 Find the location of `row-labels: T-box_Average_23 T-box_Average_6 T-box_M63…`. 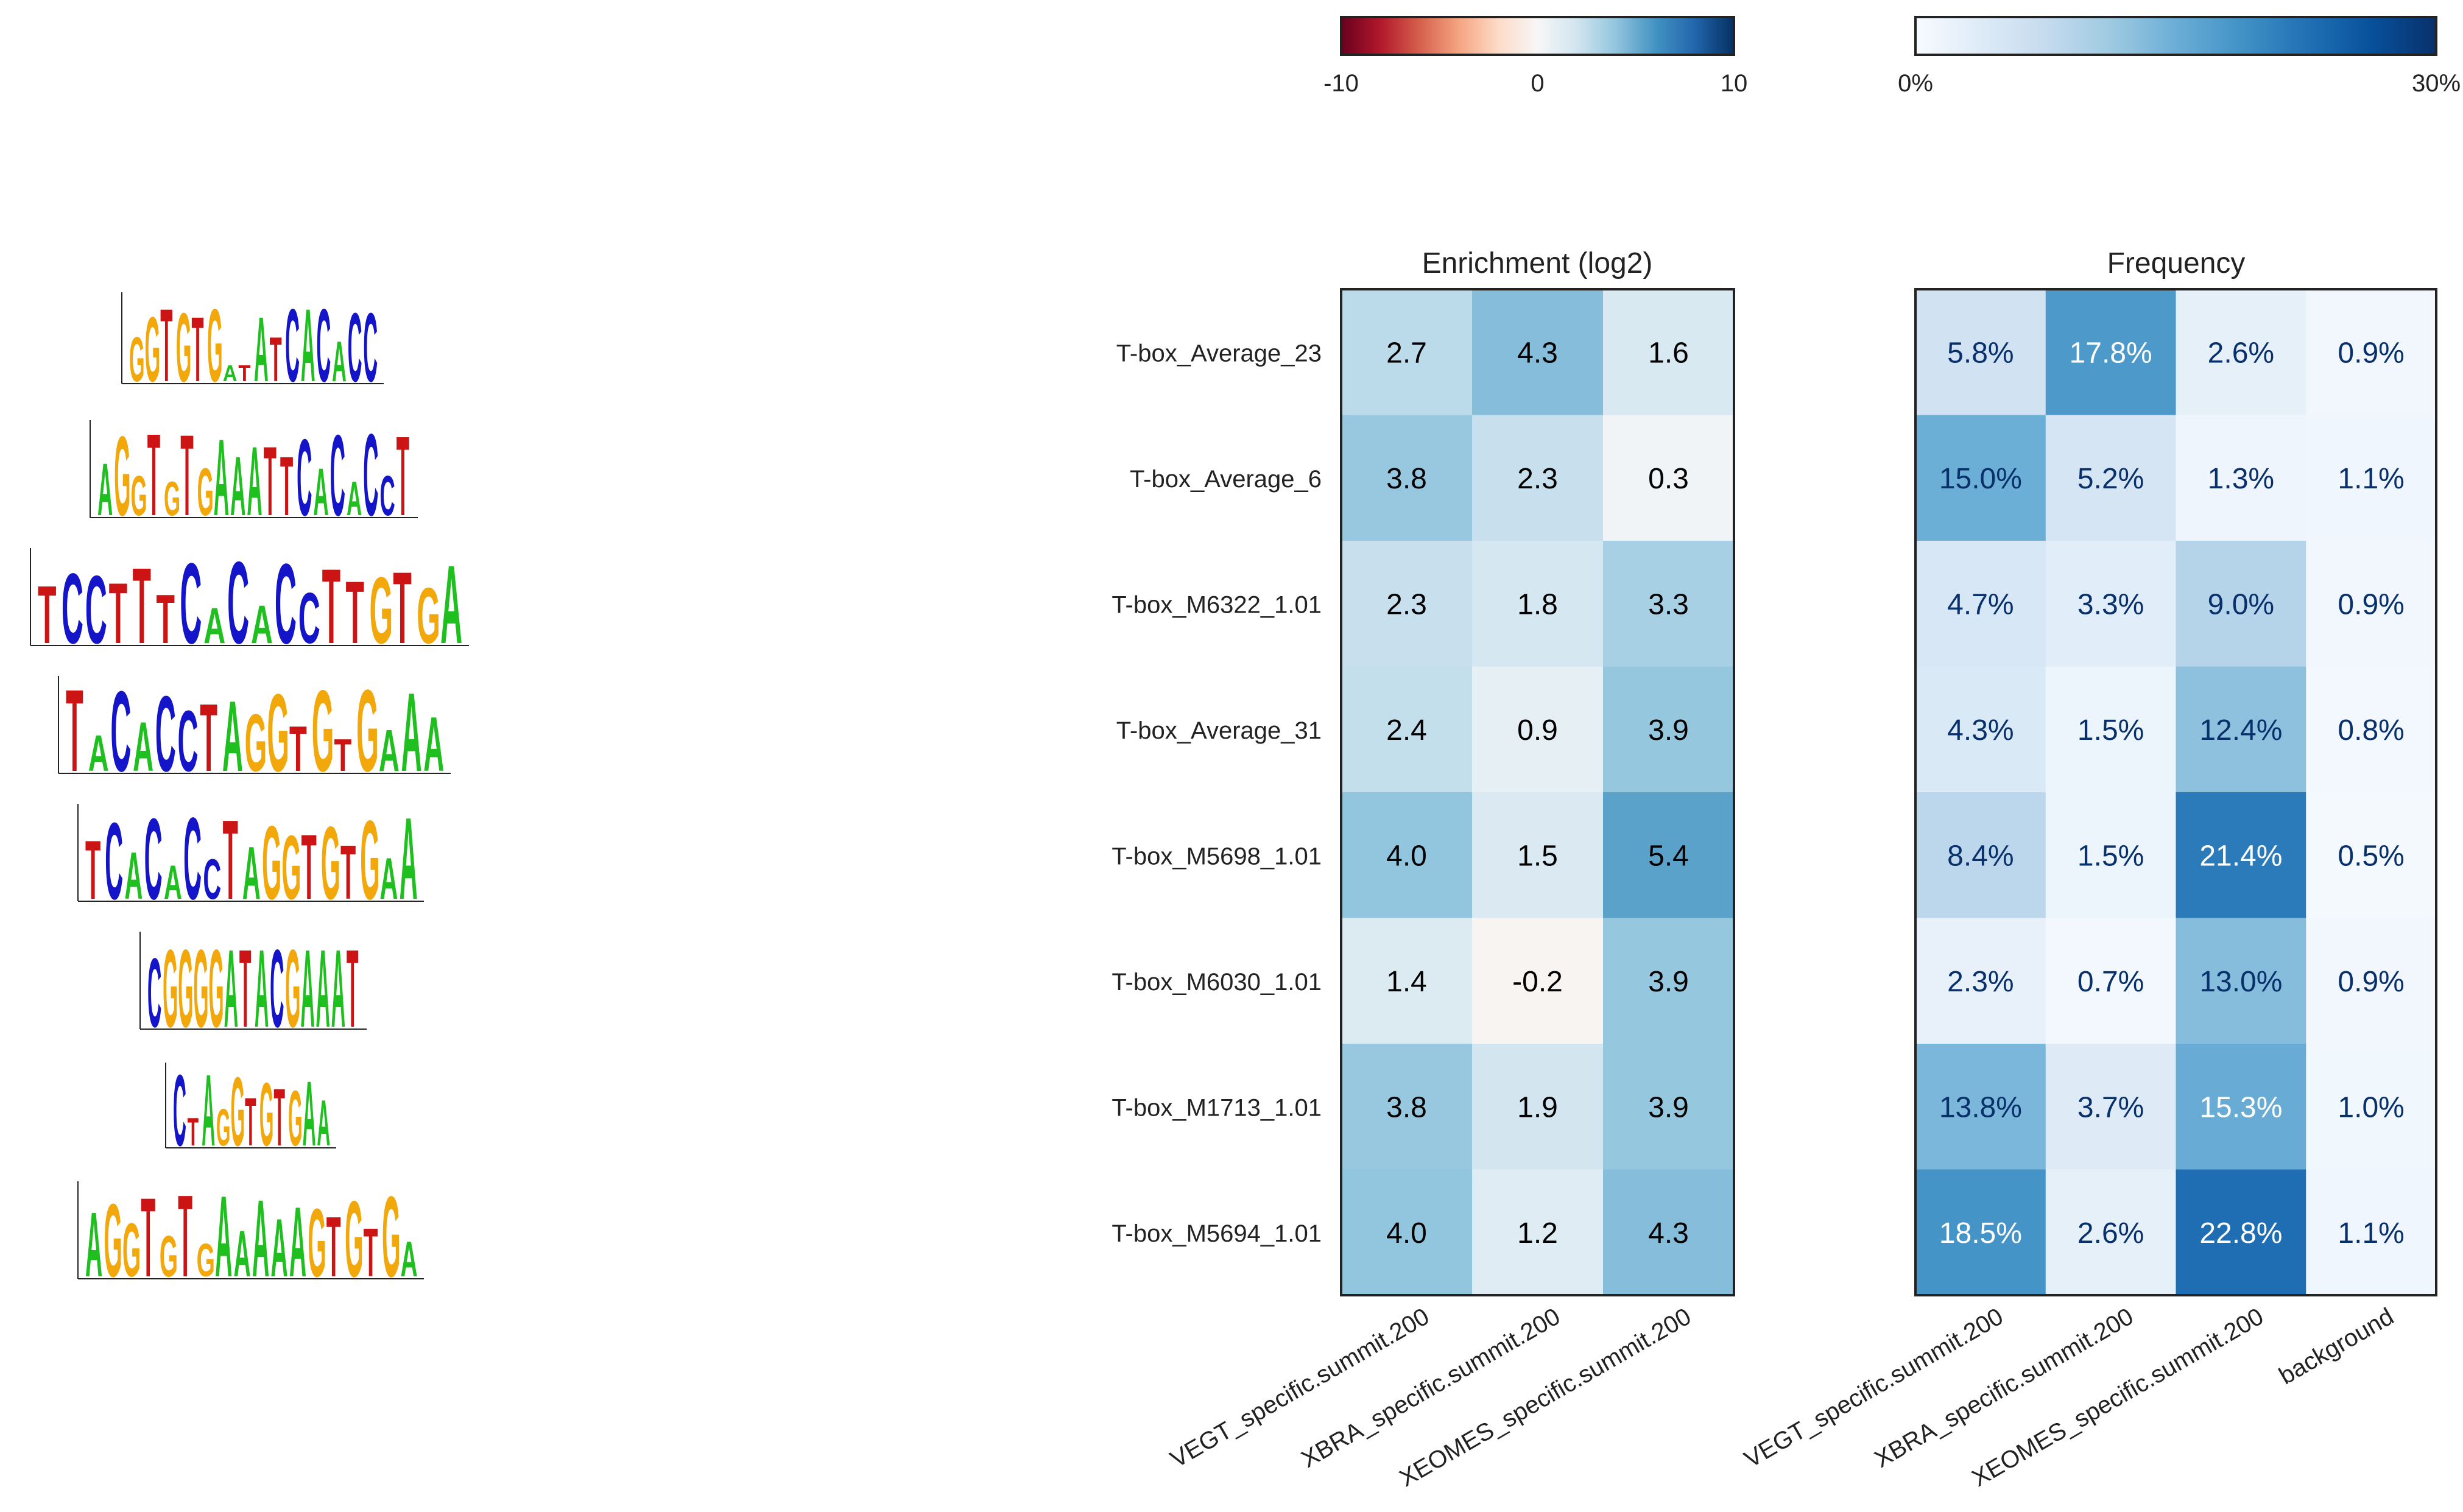

row-labels: T-box_Average_23 T-box_Average_6 T-box_M63… is located at coordinates (1217, 793).